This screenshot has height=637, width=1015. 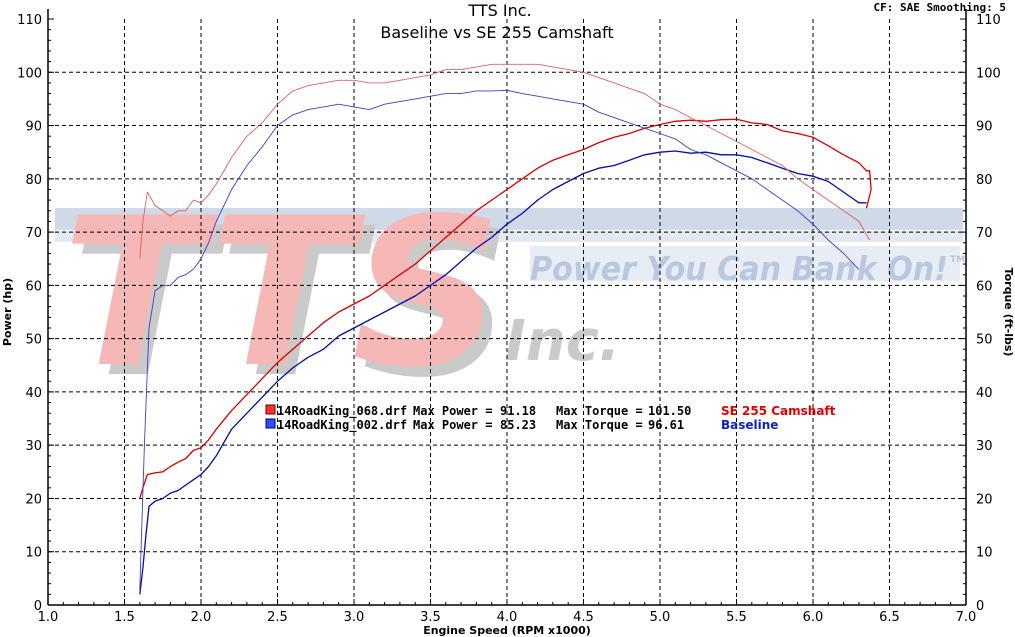 I want to click on y-left-tick-label-0: 0, so click(x=38, y=606).